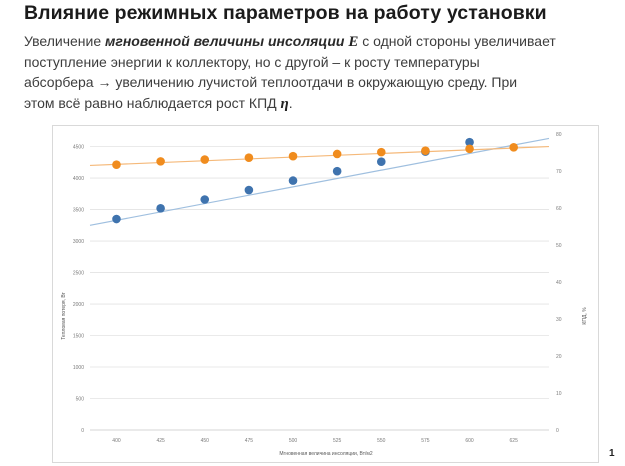  What do you see at coordinates (249, 441) in the screenshot?
I see `x-tick-label: 475` at bounding box center [249, 441].